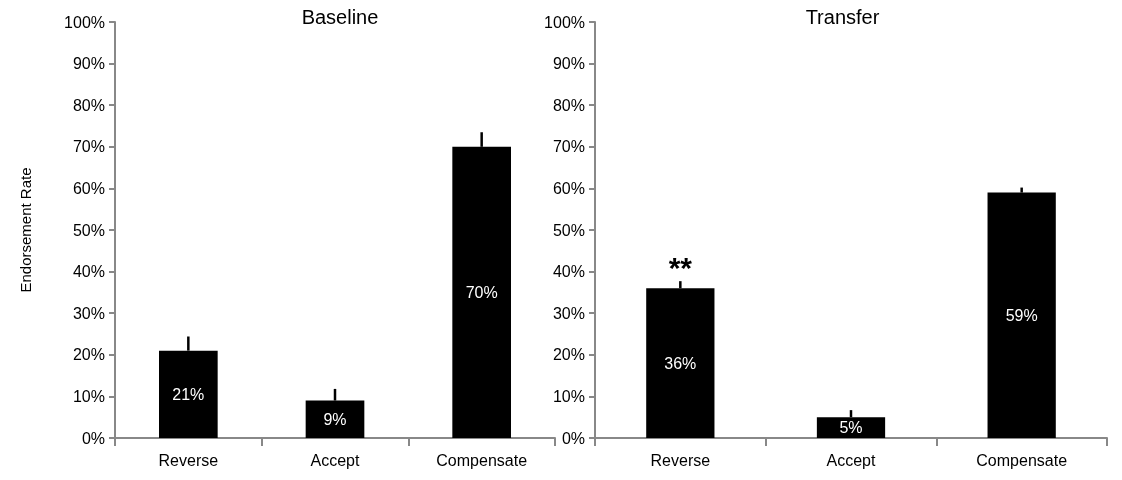 This screenshot has height=480, width=1122. Describe the element at coordinates (188, 394) in the screenshot. I see `data-label: 21%` at that location.